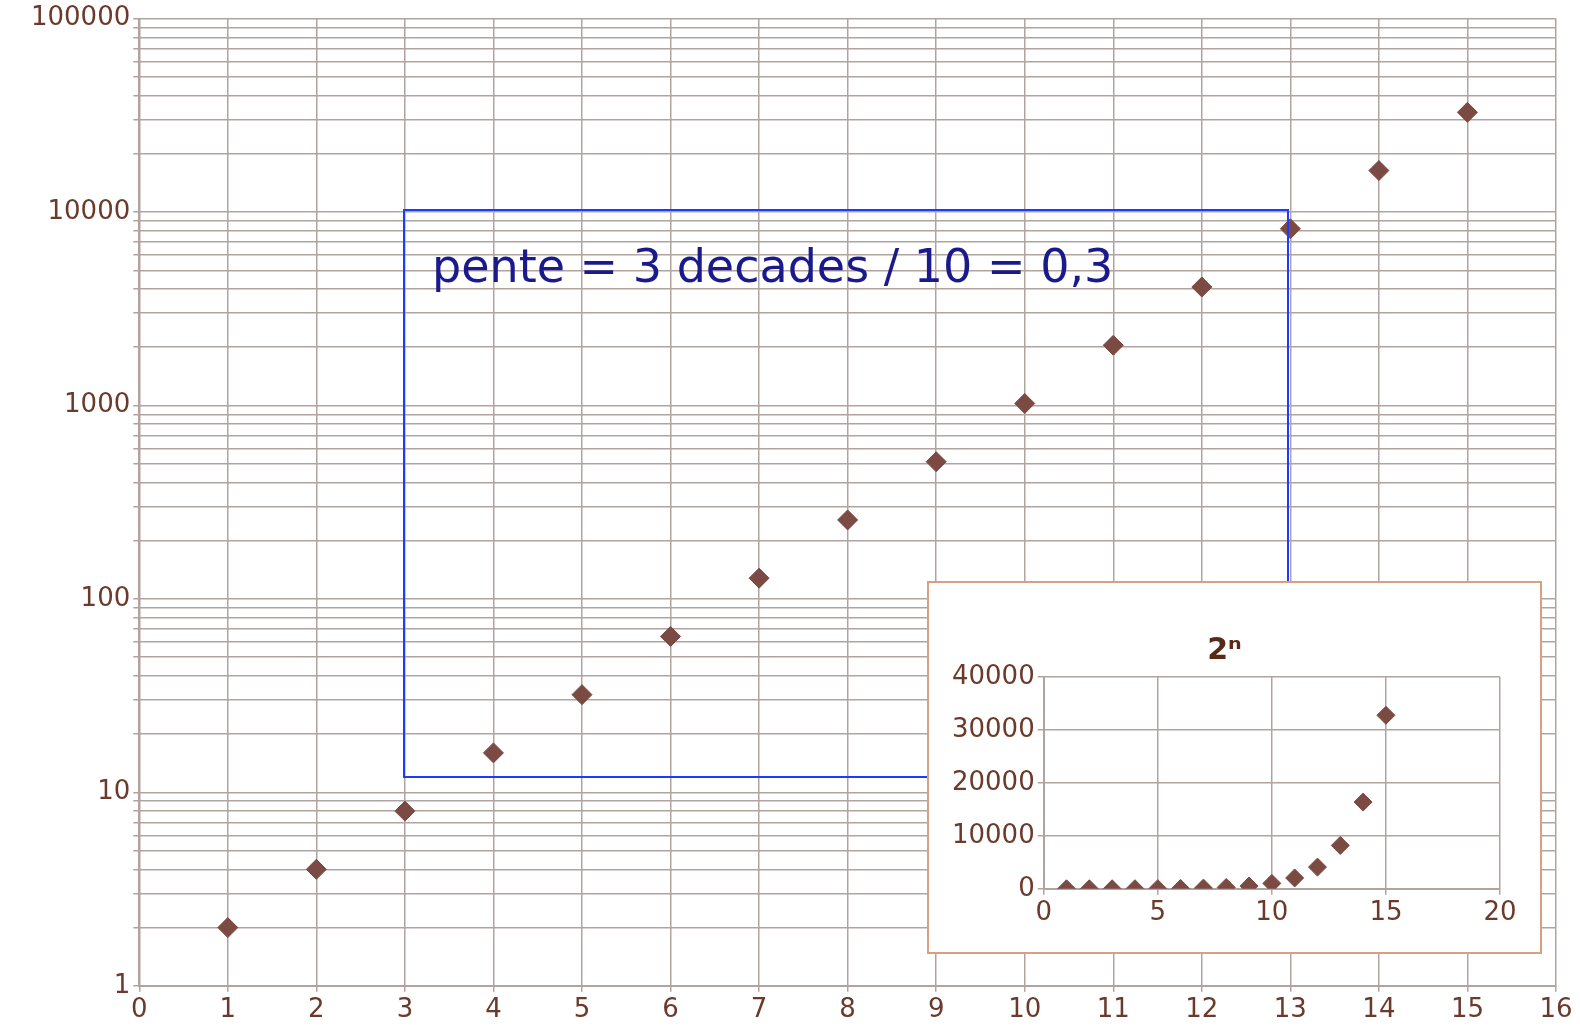 The width and height of the screenshot is (1580, 1029). I want to click on x-tick-label: 20, so click(1500, 911).